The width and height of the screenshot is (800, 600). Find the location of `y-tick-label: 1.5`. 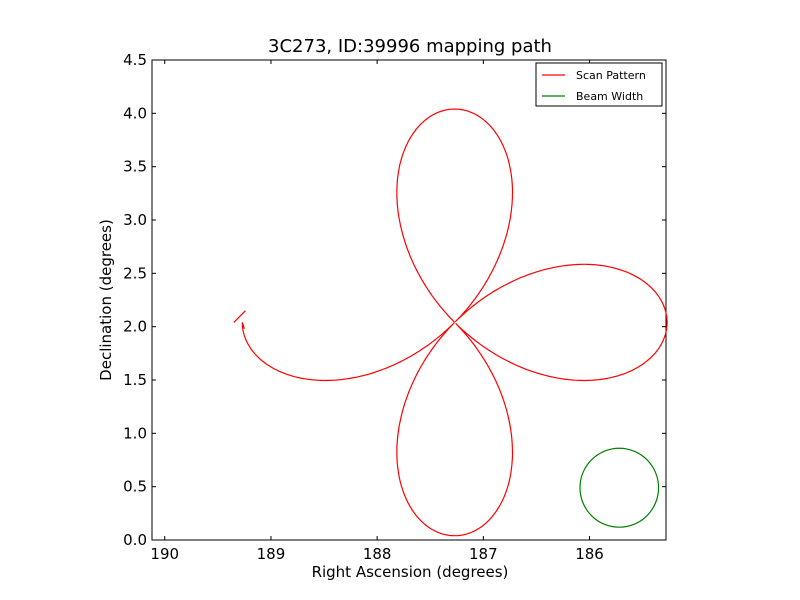

y-tick-label: 1.5 is located at coordinates (135, 380).